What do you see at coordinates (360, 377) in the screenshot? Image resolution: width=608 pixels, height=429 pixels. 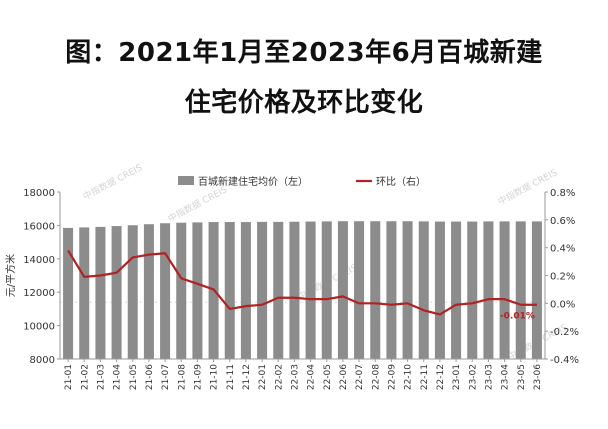 I see `x-tick-label: 22-07` at bounding box center [360, 377].